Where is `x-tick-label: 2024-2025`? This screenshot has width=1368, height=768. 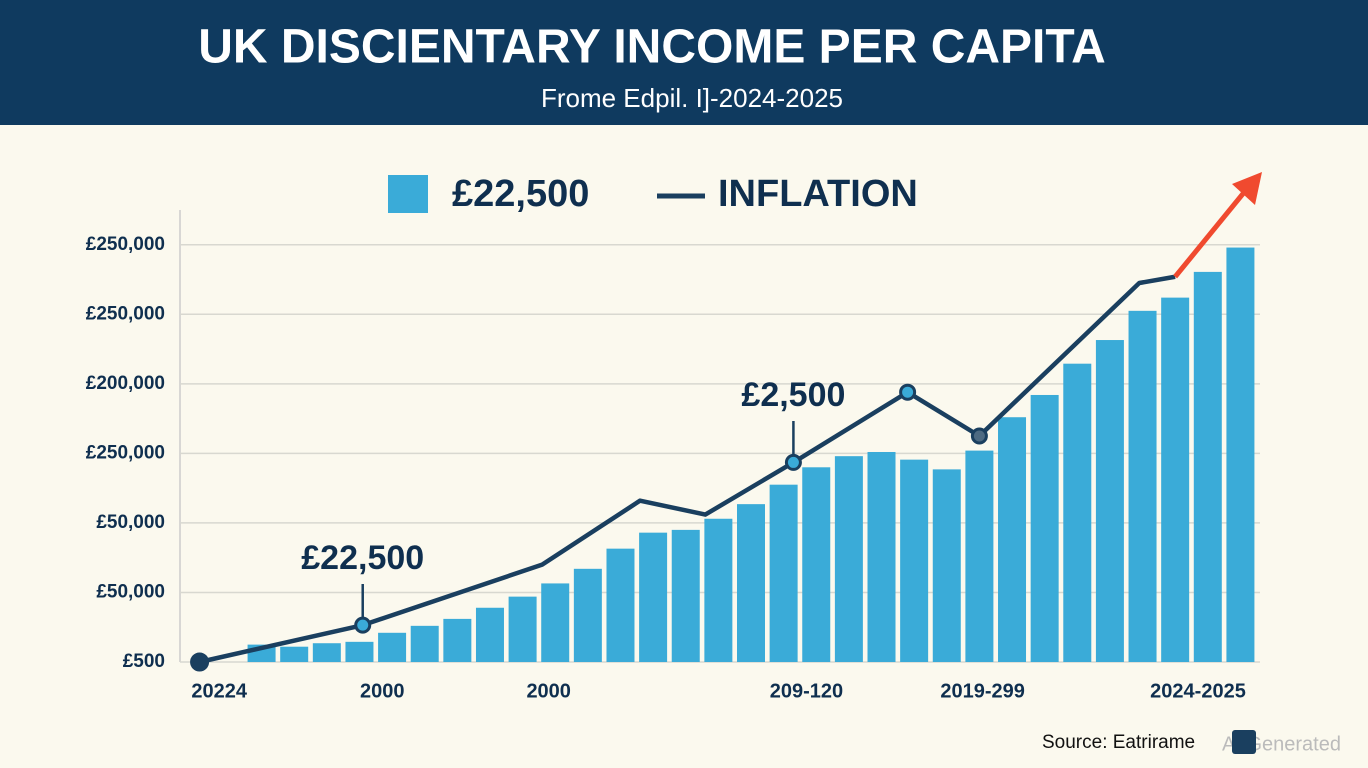
x-tick-label: 2024-2025 is located at coordinates (1198, 691).